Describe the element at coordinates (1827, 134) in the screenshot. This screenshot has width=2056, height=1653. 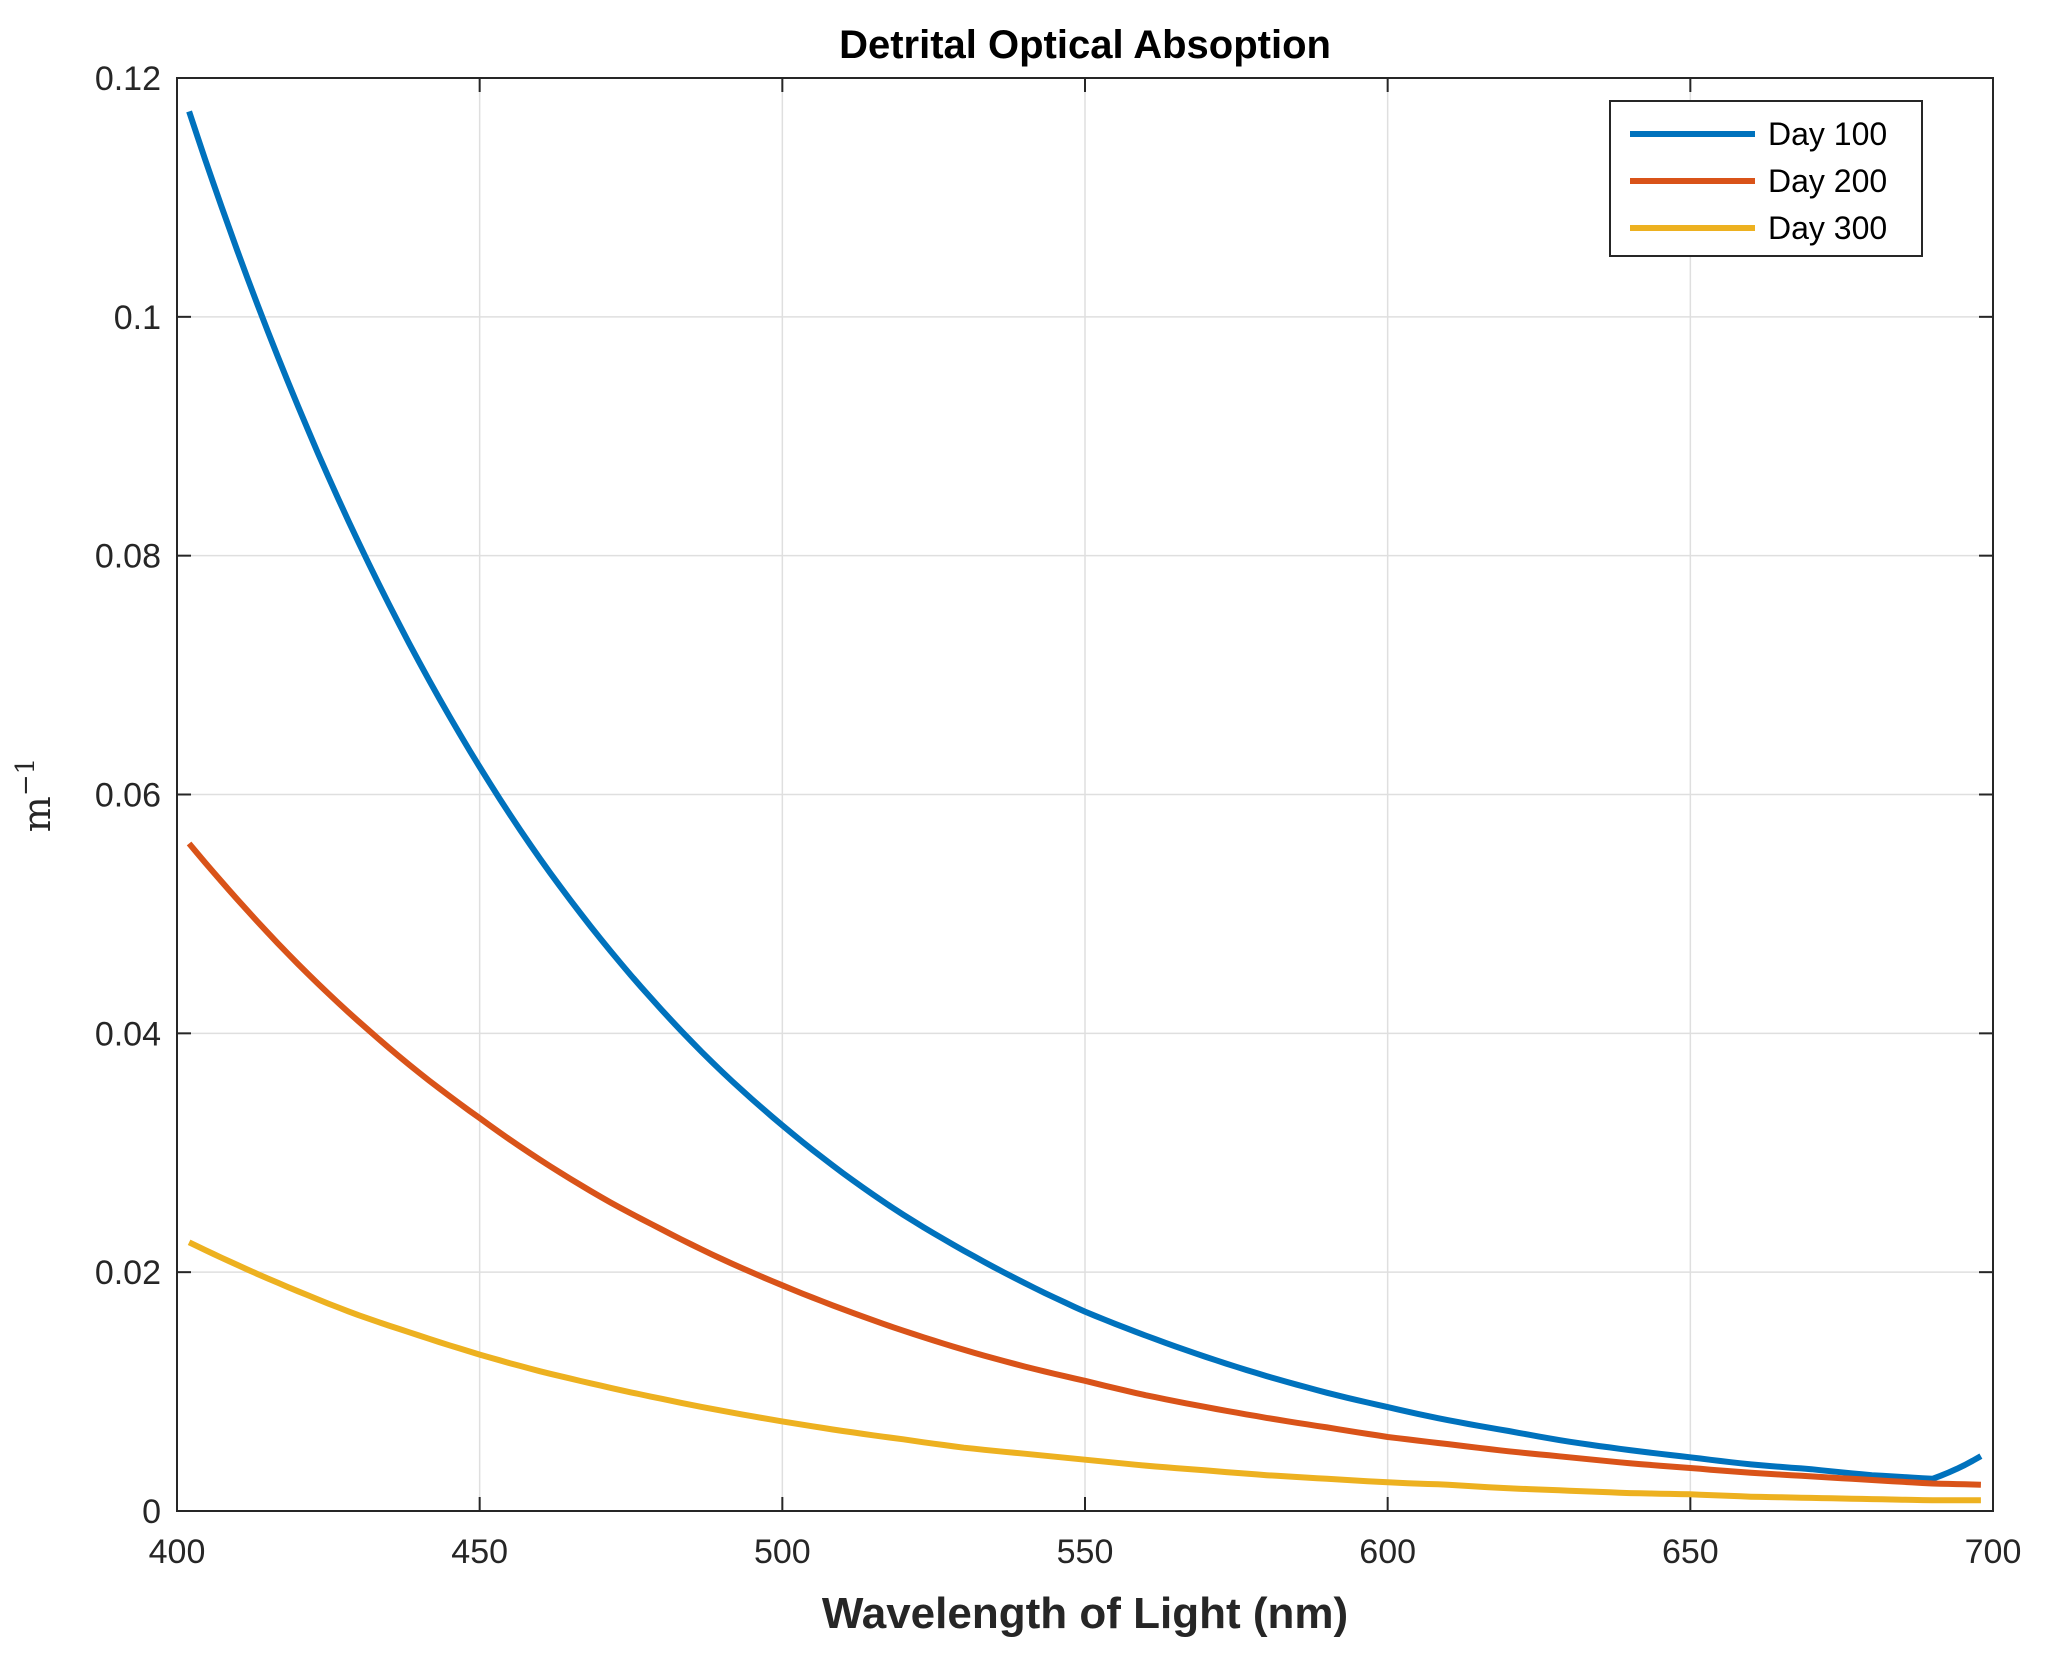
I see `legend-label-1: Day 100` at that location.